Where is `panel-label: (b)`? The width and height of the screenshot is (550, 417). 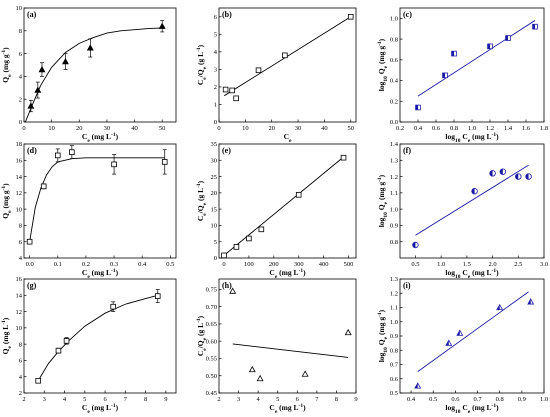 panel-label: (b) is located at coordinates (227, 14).